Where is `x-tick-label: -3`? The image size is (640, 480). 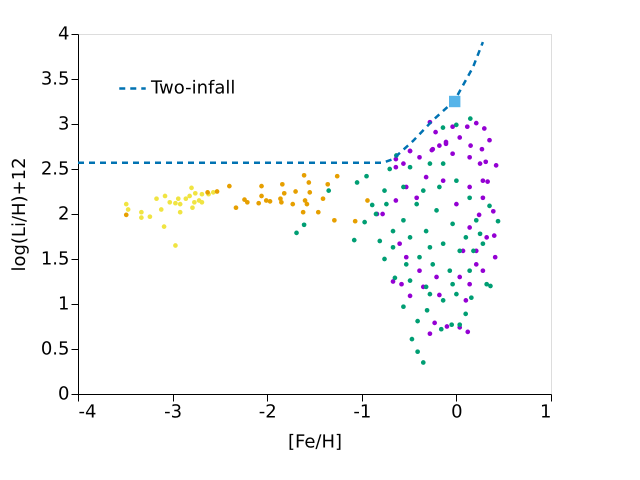
x-tick-label: -3 is located at coordinates (173, 412).